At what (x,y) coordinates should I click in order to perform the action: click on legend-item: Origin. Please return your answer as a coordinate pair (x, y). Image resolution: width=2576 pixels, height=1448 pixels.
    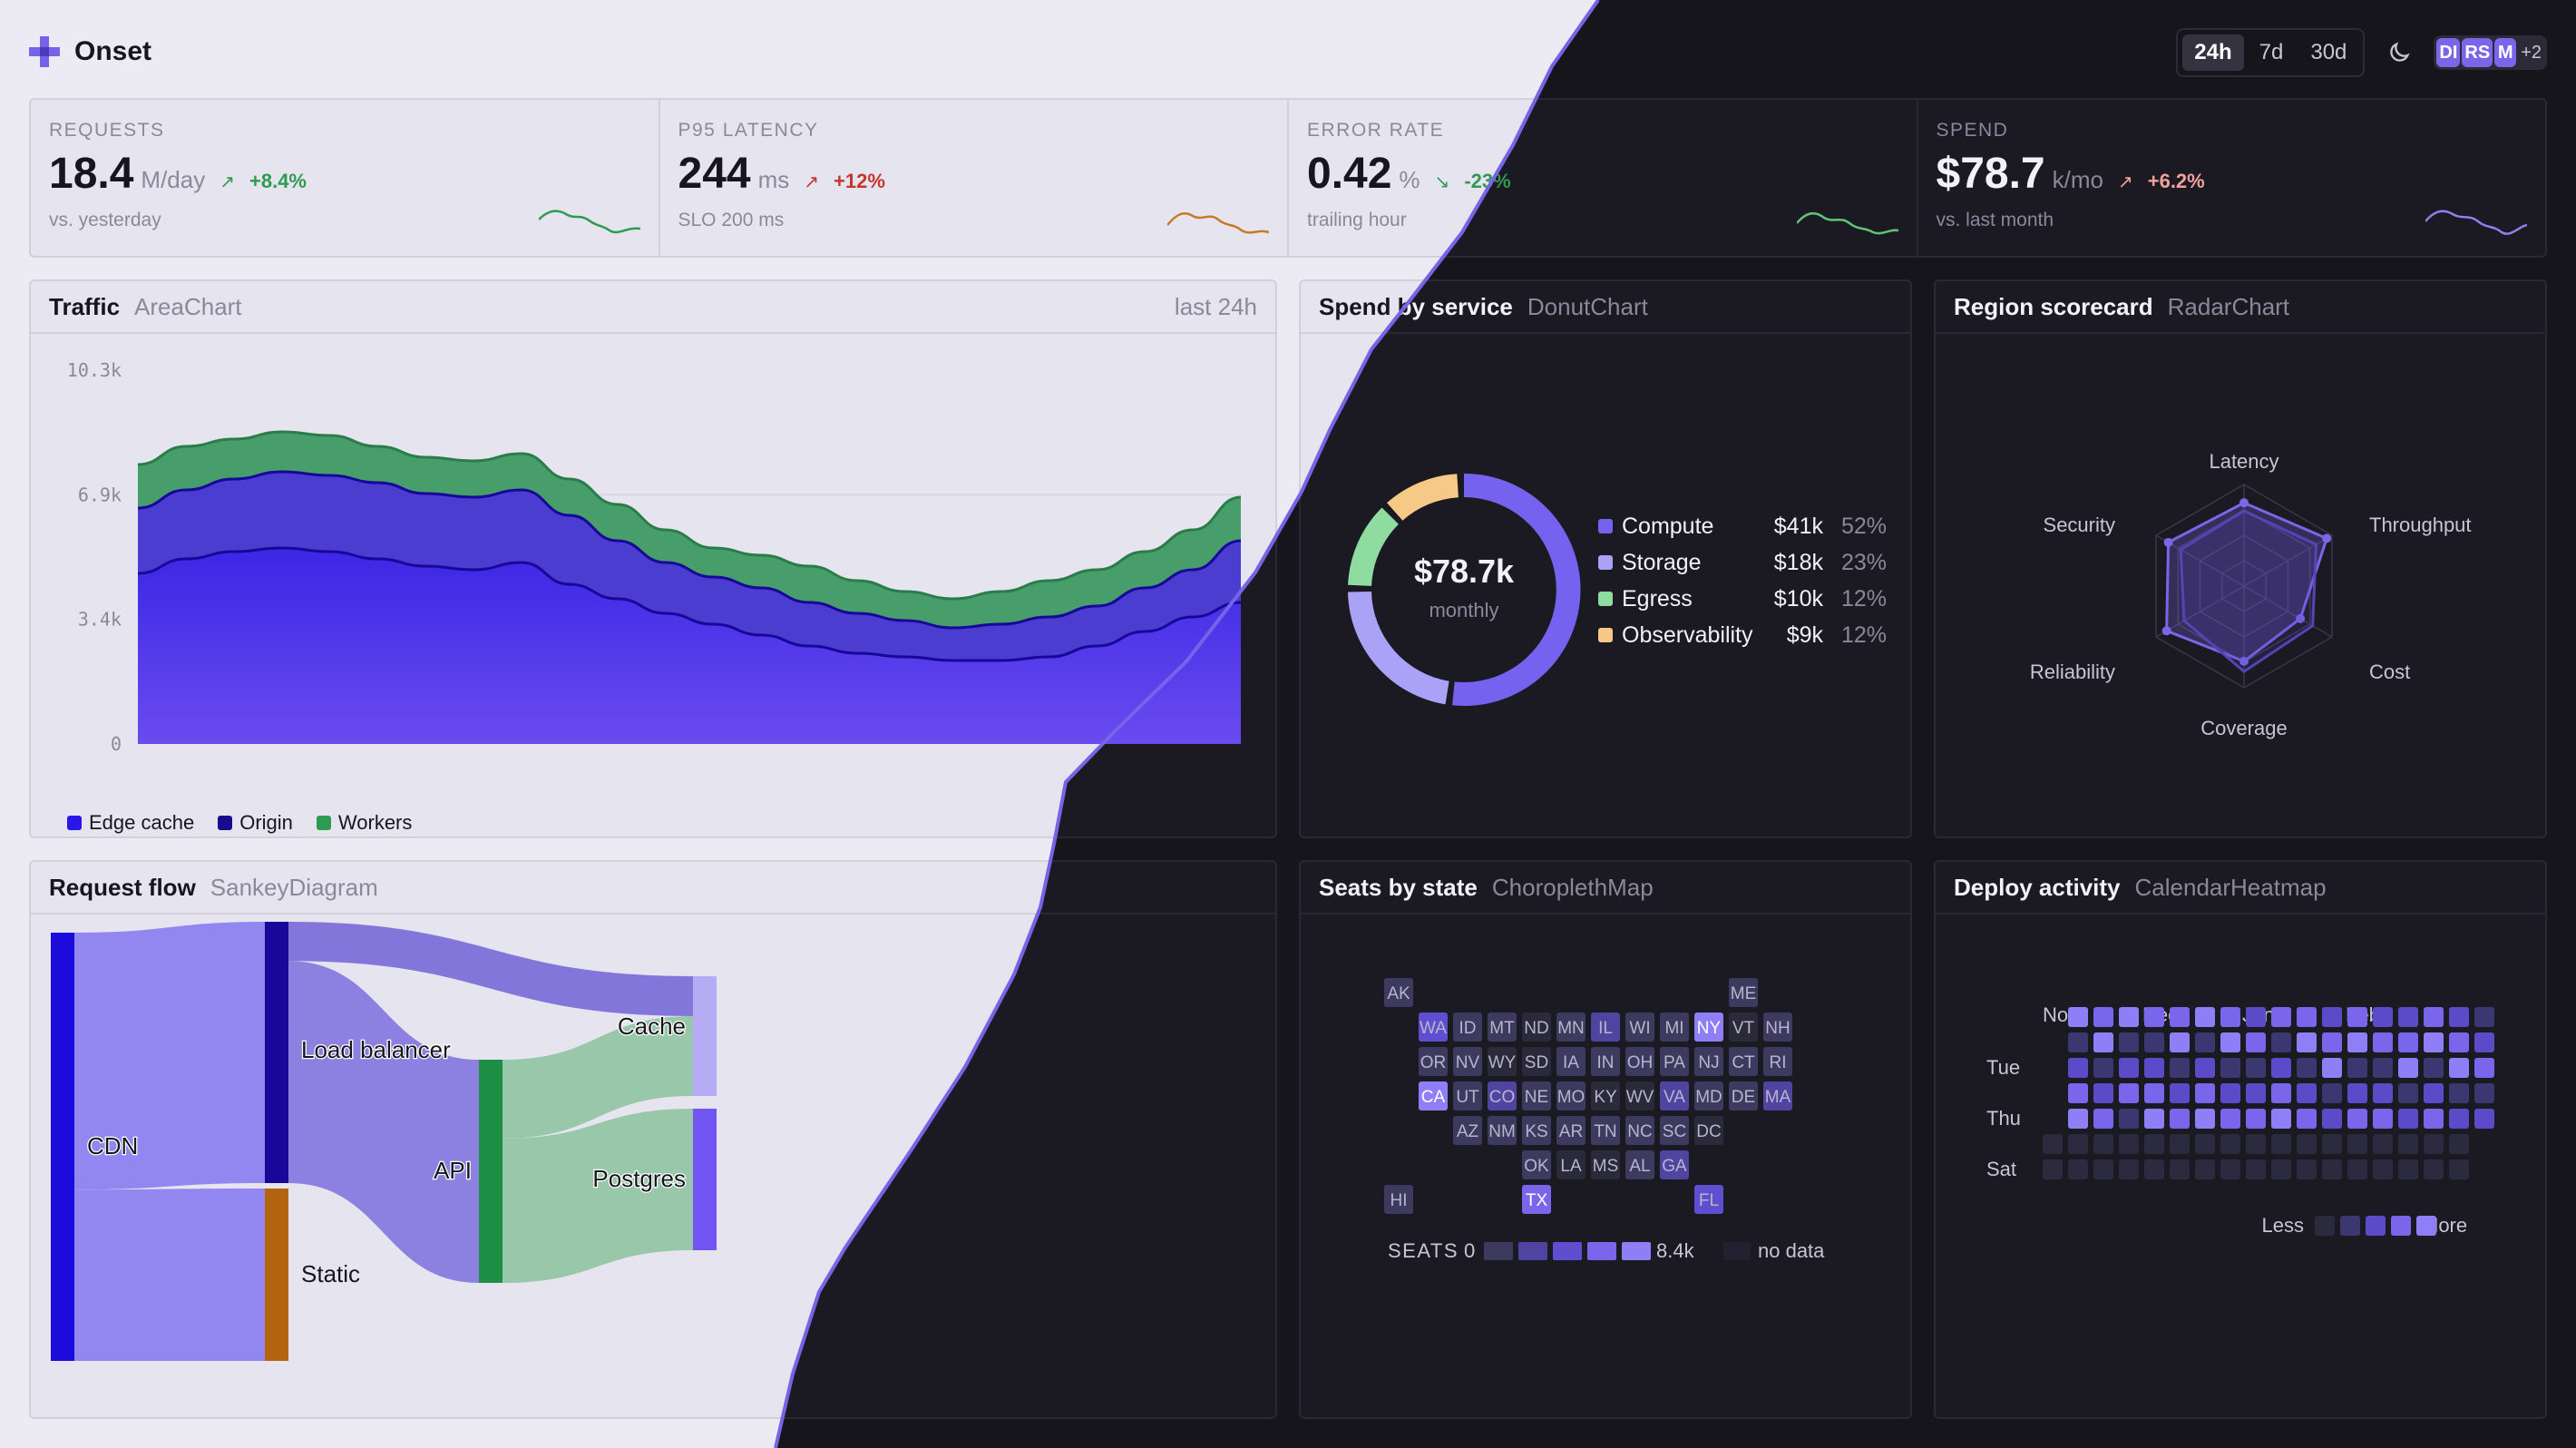
    Looking at the image, I should click on (255, 823).